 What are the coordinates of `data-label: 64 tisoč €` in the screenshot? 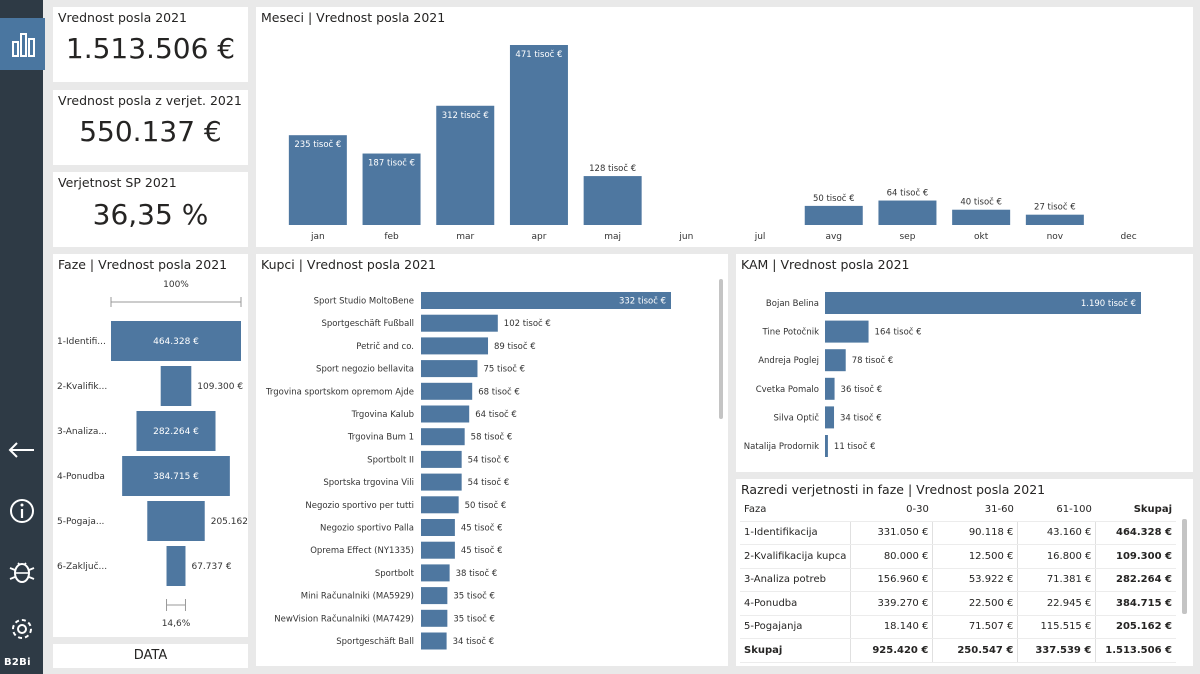 It's located at (908, 193).